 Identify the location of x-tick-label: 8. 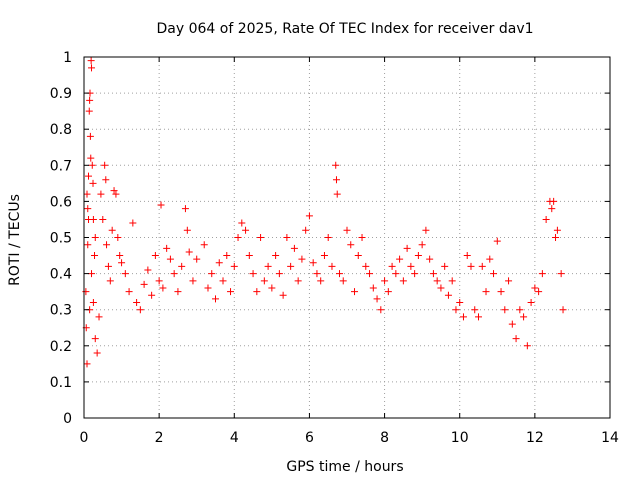
(384, 438).